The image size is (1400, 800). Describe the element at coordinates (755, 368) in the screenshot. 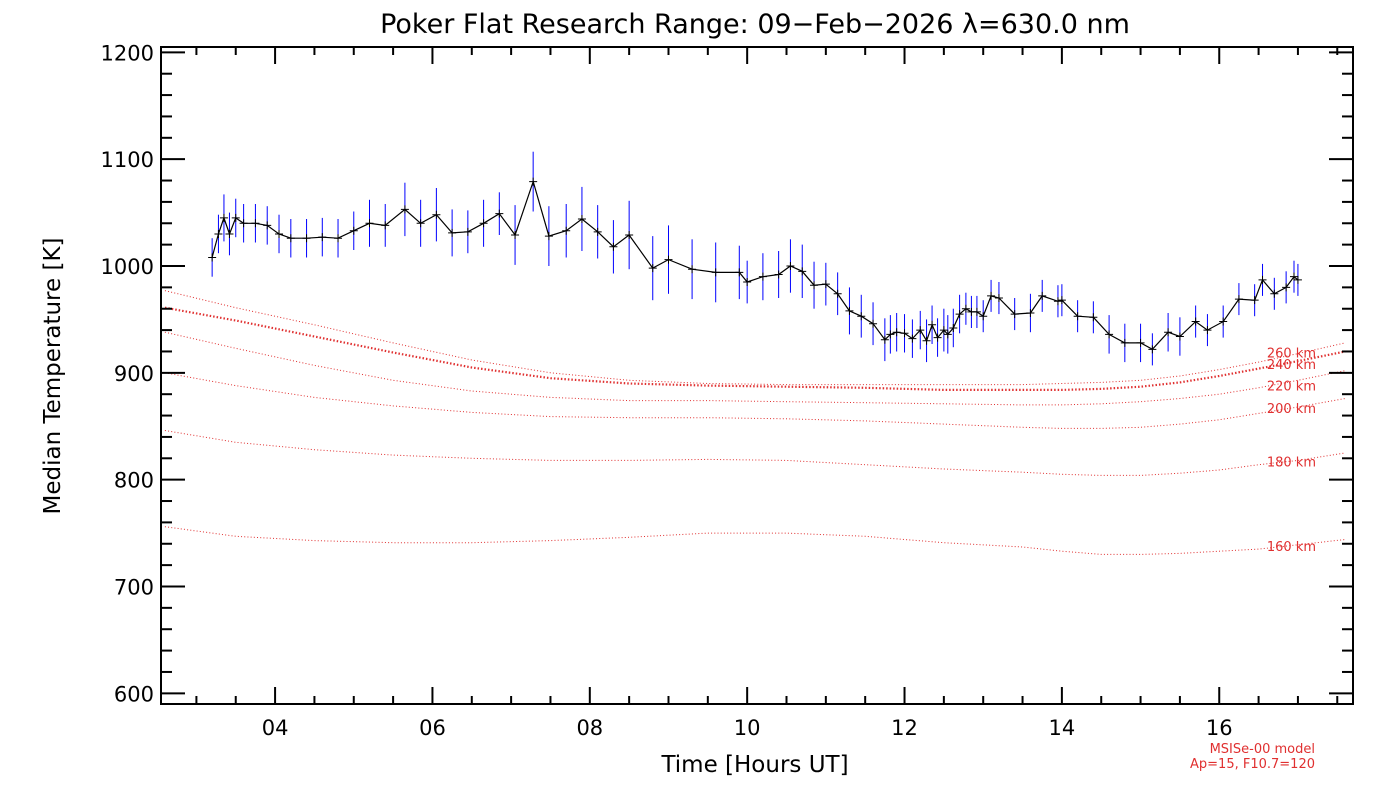

I see `model-curve-220-km` at that location.